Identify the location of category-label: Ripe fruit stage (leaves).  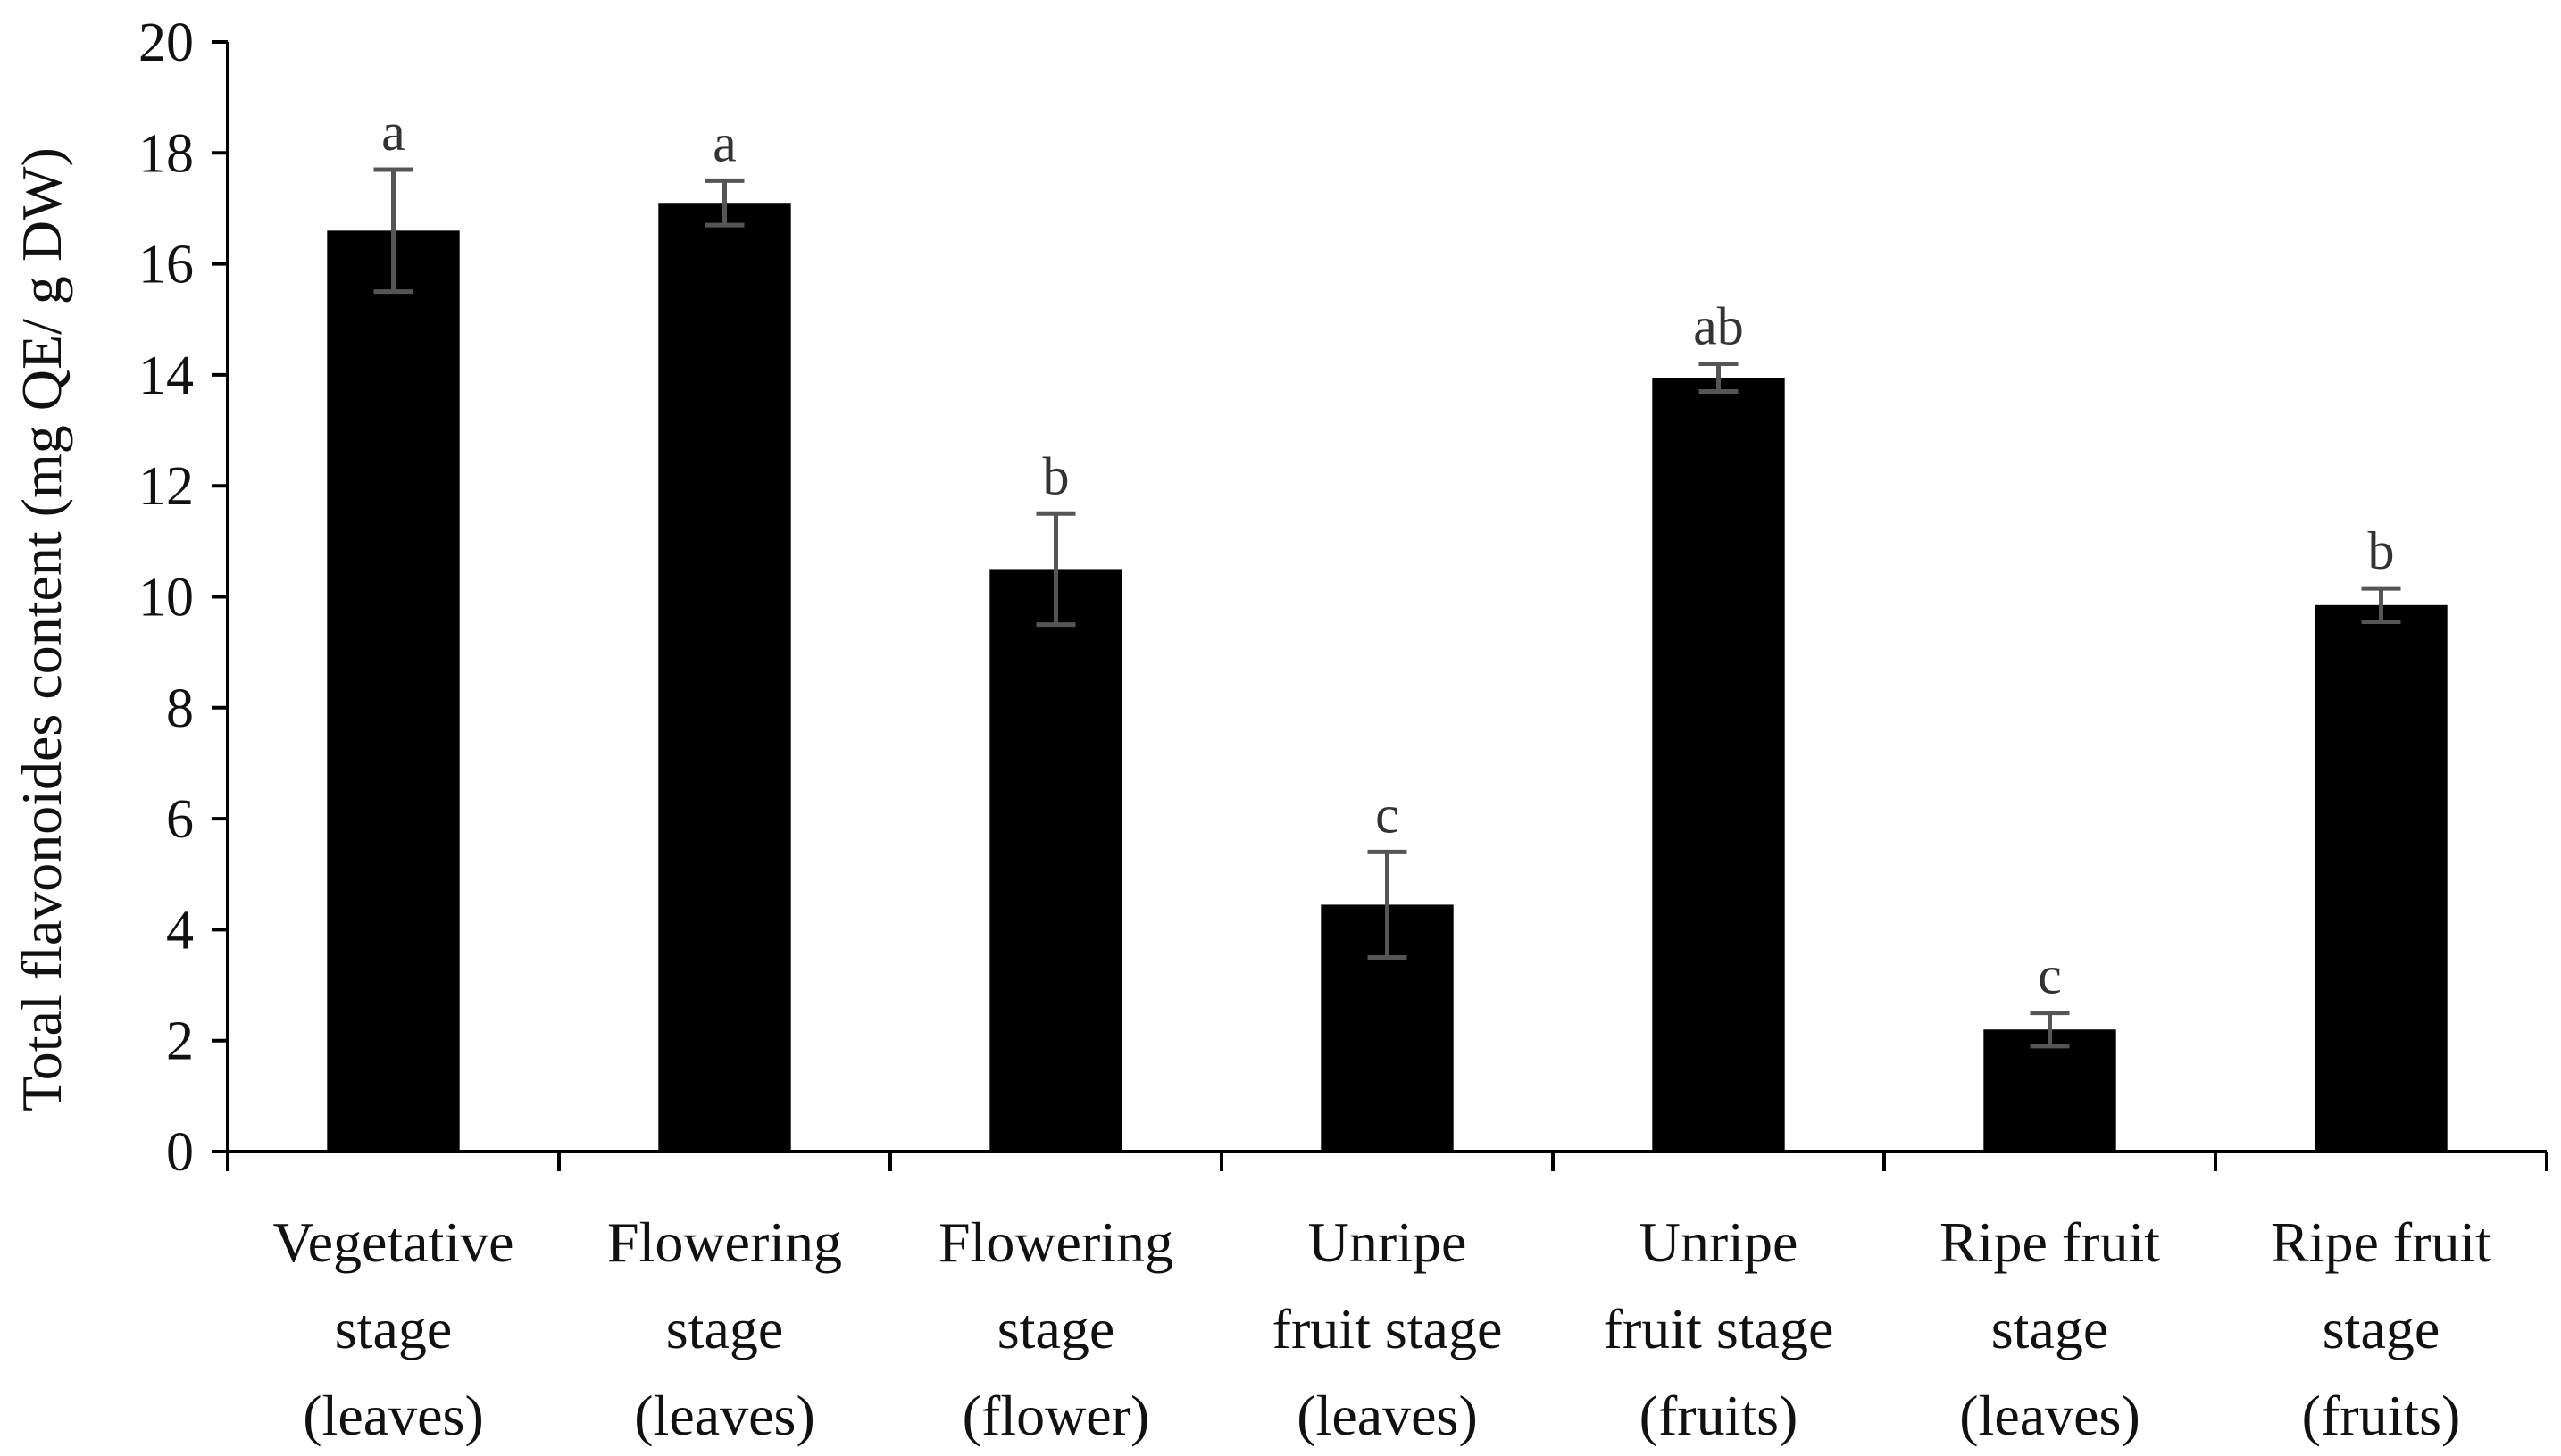
(2050, 1329).